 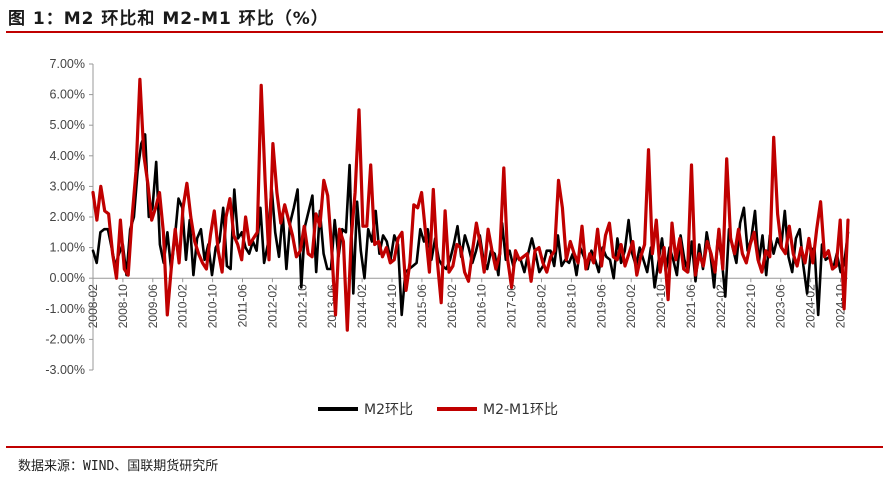 What do you see at coordinates (67, 156) in the screenshot?
I see `y-tick-label: 4.00%` at bounding box center [67, 156].